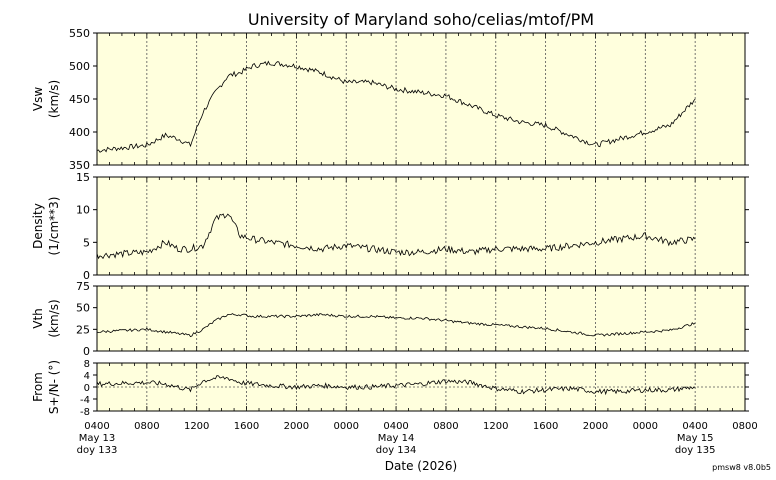  Describe the element at coordinates (83, 210) in the screenshot. I see `y-tick-label: 10` at that location.